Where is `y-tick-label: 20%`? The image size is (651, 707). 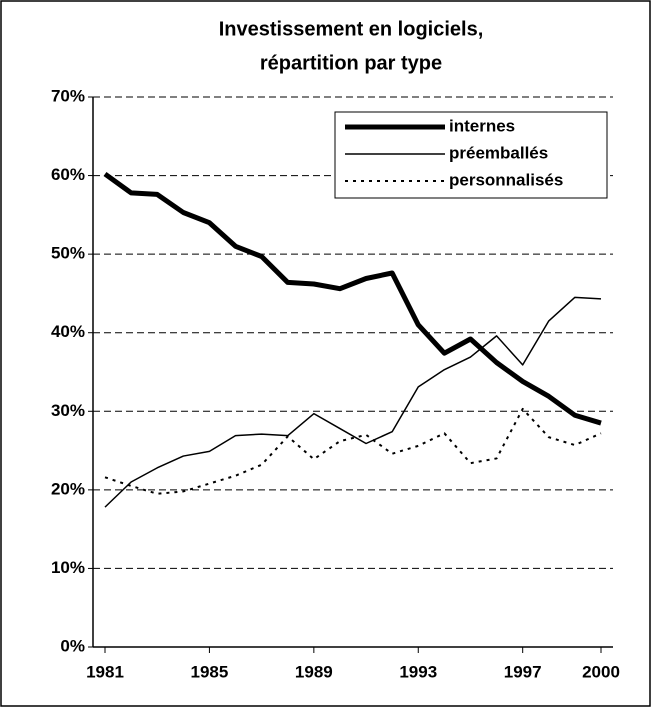 y-tick-label: 20% is located at coordinates (68, 488).